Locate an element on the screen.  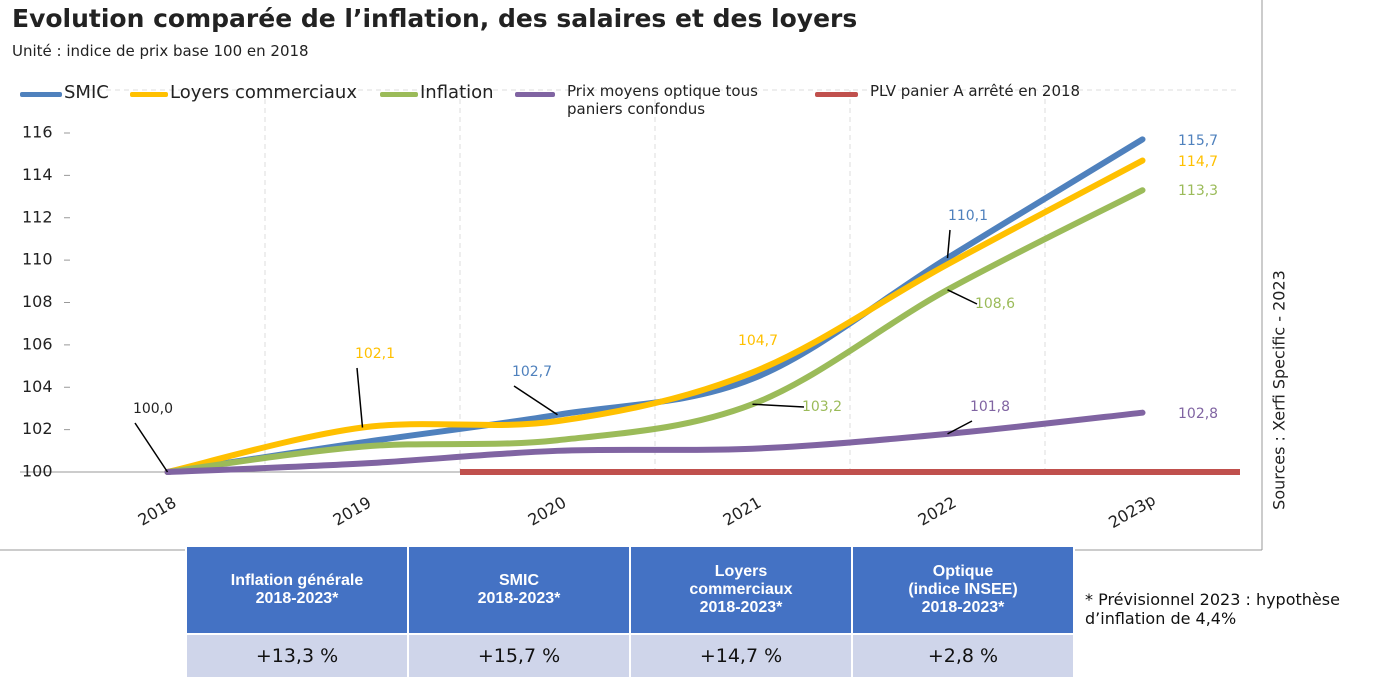
legend-item: SMIC is located at coordinates (64, 92).